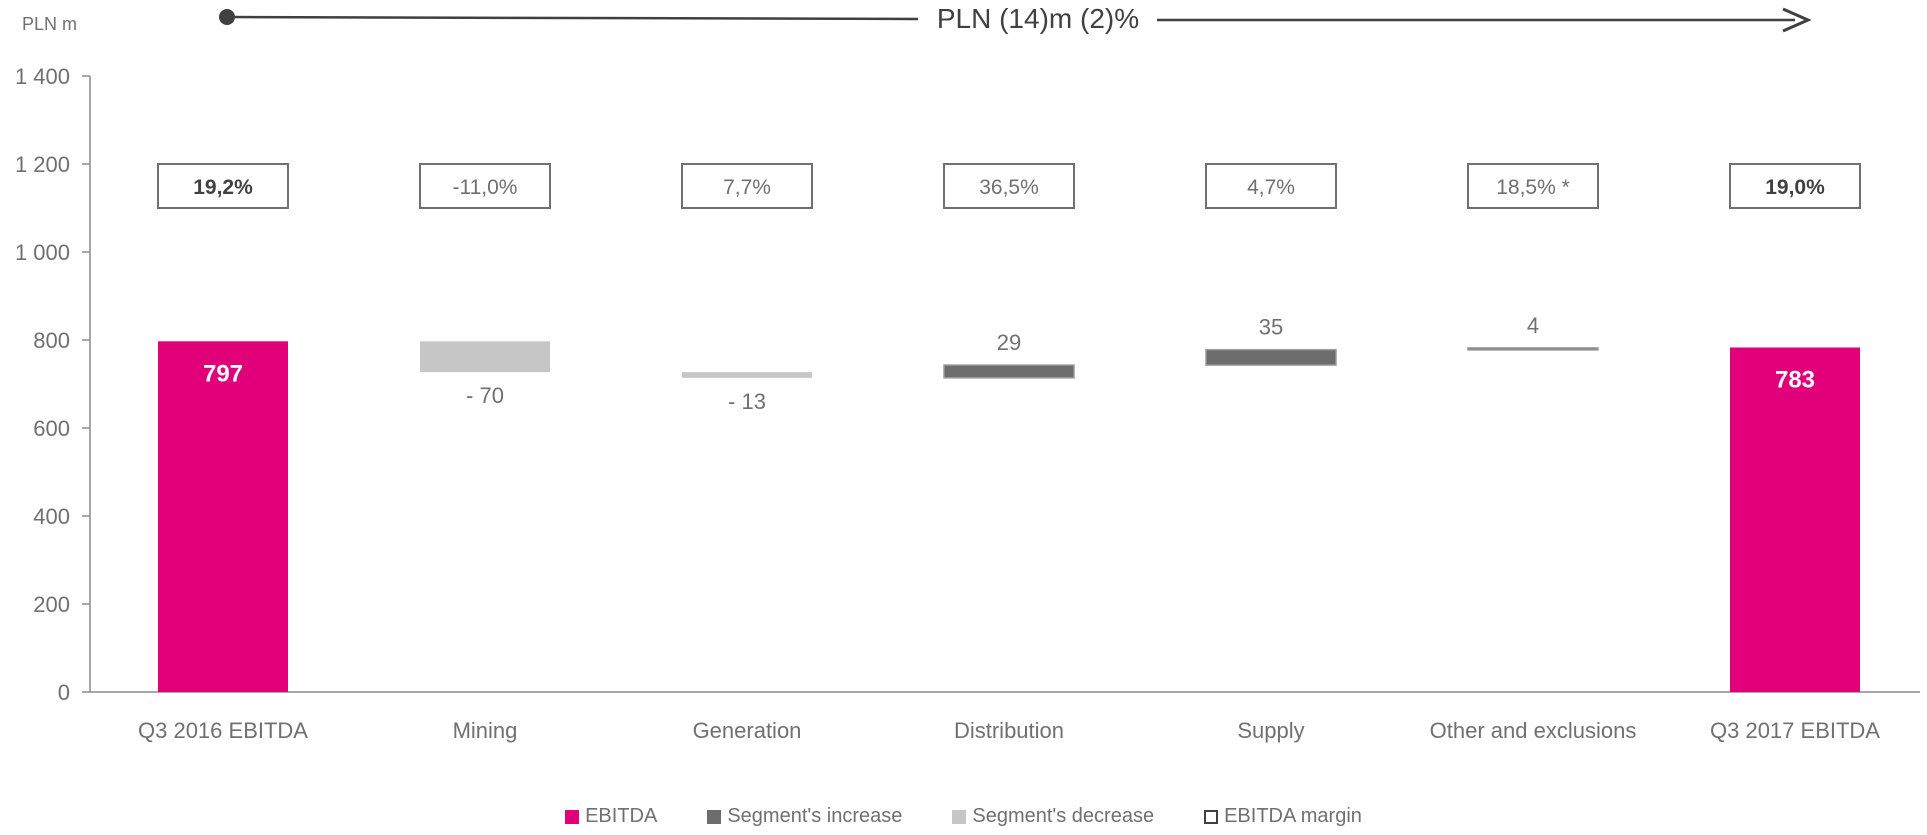  I want to click on category-label: Mining, so click(485, 730).